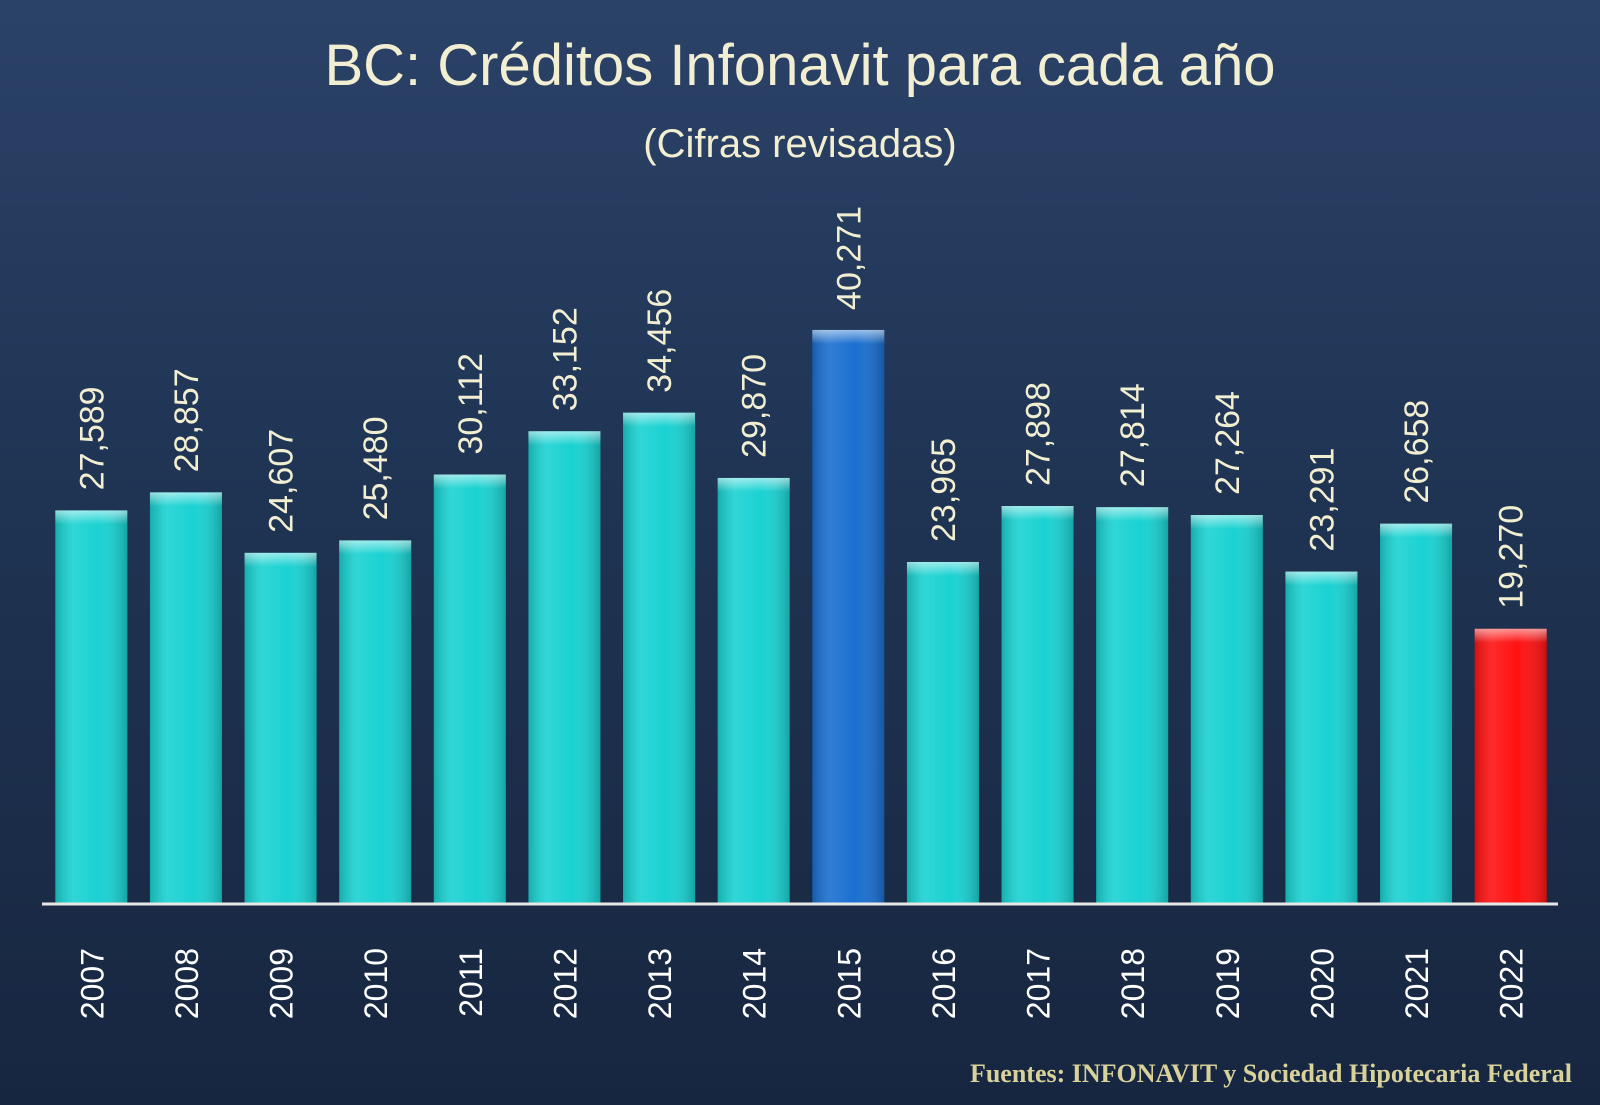  I want to click on value-label-2015: 40,271, so click(849, 258).